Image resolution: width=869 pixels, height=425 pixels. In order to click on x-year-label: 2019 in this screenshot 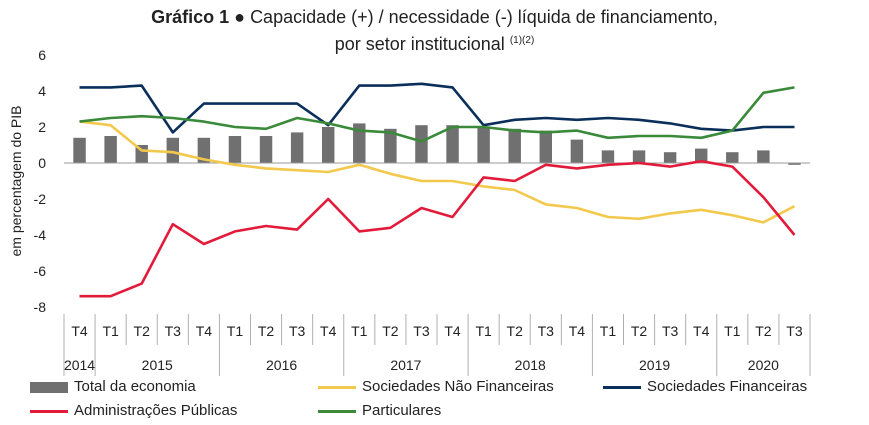, I will do `click(654, 365)`.